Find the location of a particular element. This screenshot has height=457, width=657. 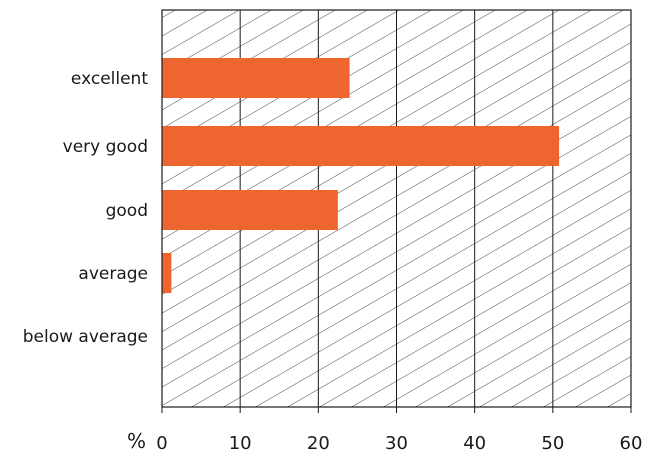

x-tick-label-6: 60 is located at coordinates (631, 443).